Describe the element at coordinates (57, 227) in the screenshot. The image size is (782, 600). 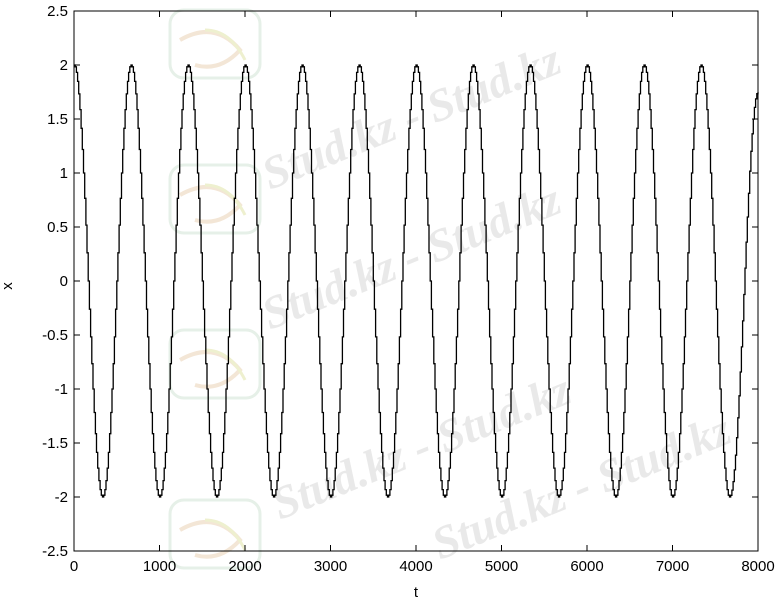
I see `y-tick-label: 0.5` at that location.